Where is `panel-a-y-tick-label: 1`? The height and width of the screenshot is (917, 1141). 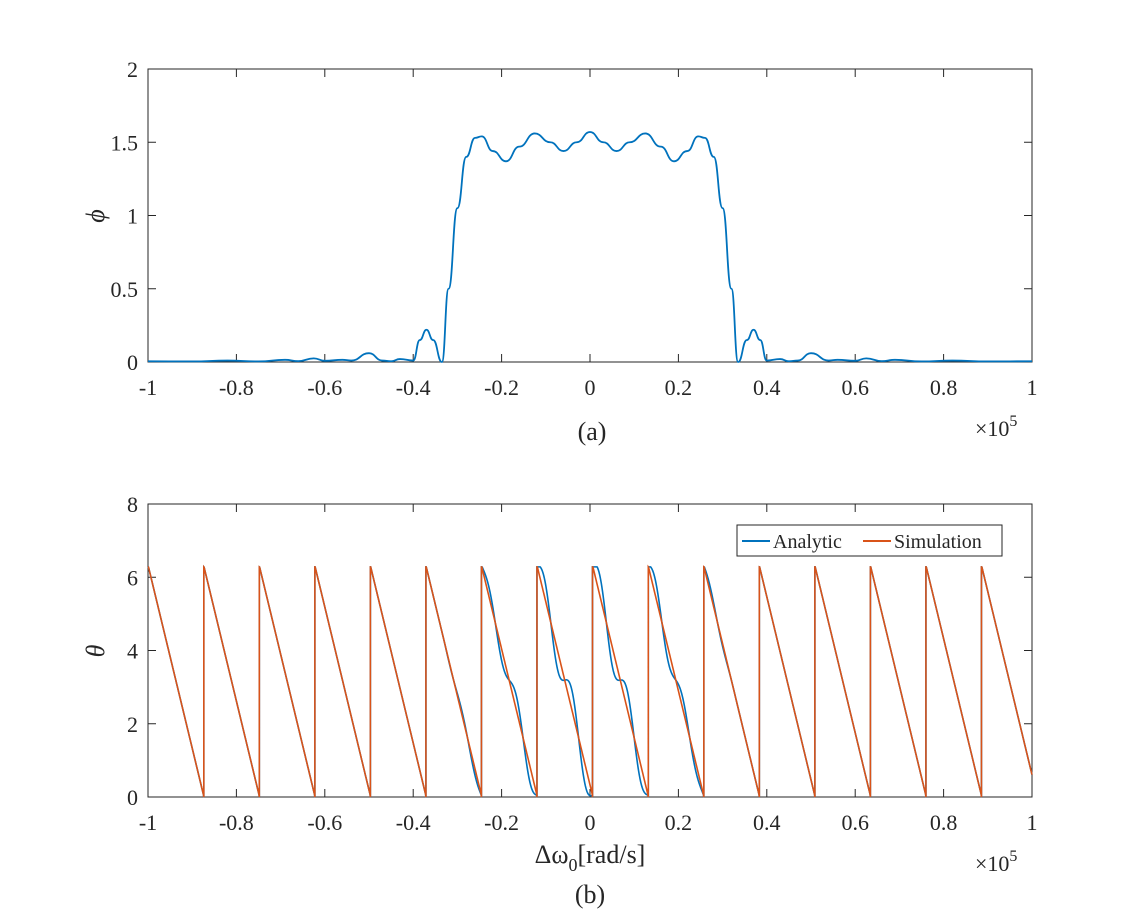 panel-a-y-tick-label: 1 is located at coordinates (132, 216).